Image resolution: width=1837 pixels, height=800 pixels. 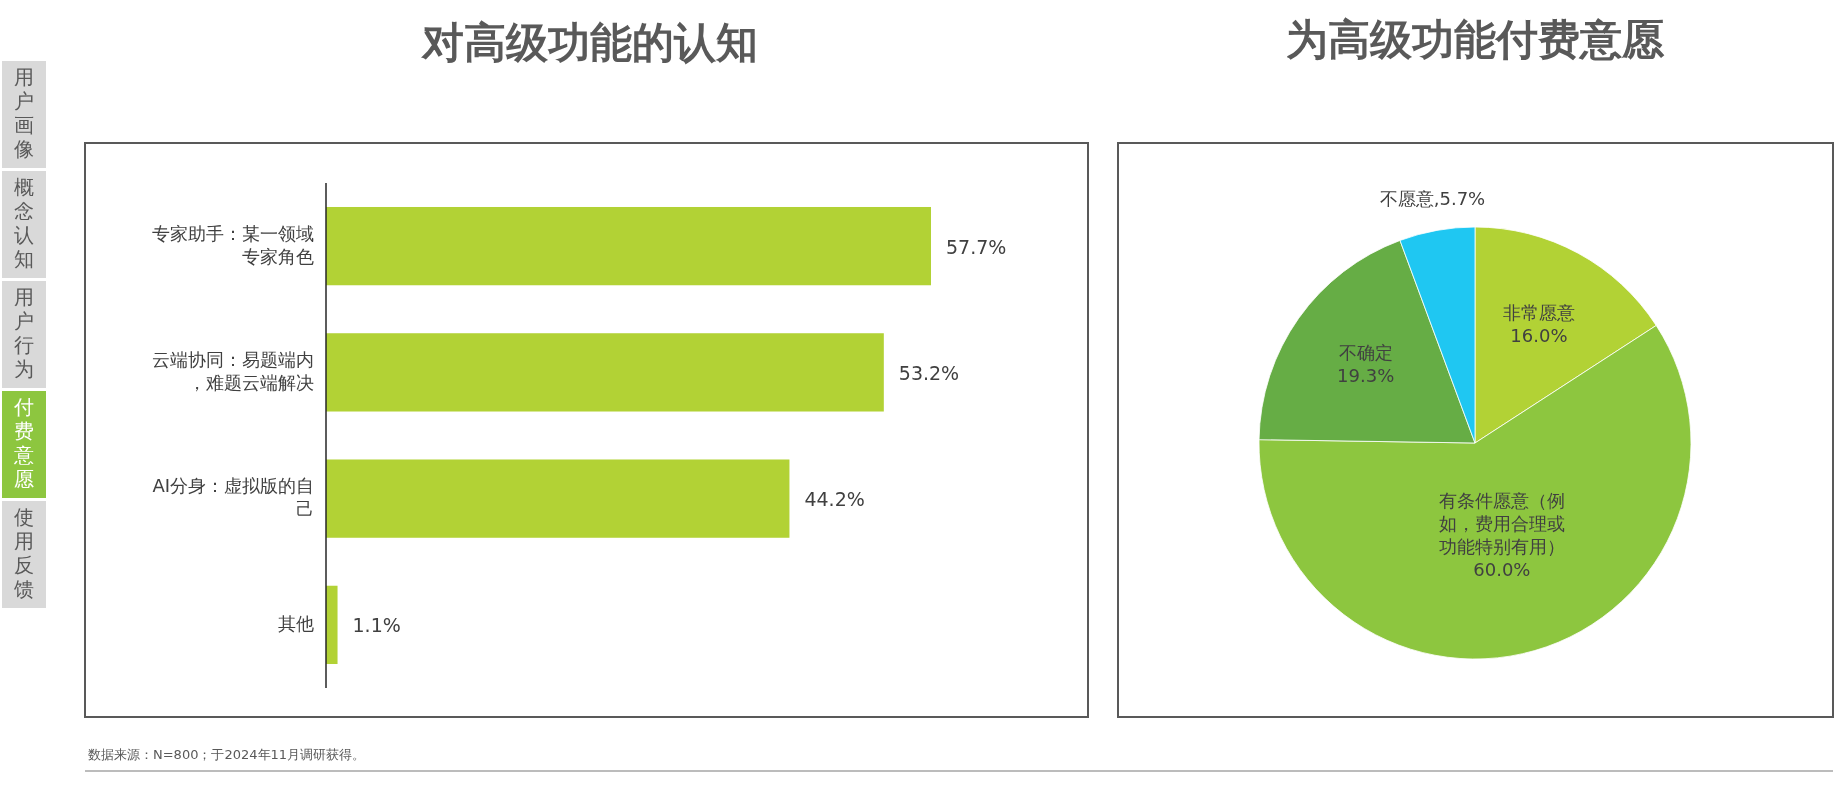 I want to click on data-label: 44.2%, so click(x=834, y=499).